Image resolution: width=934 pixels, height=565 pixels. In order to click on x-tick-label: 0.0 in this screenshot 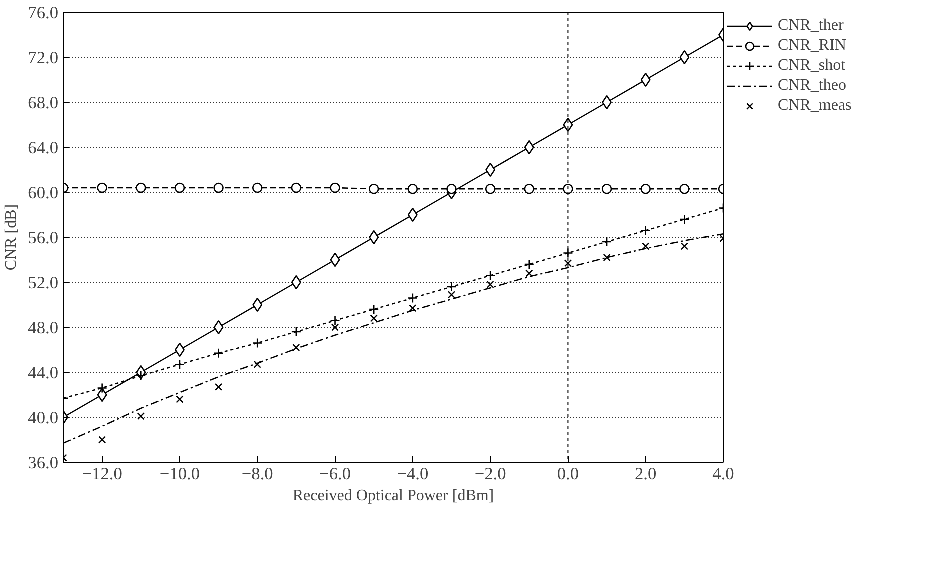, I will do `click(568, 474)`.